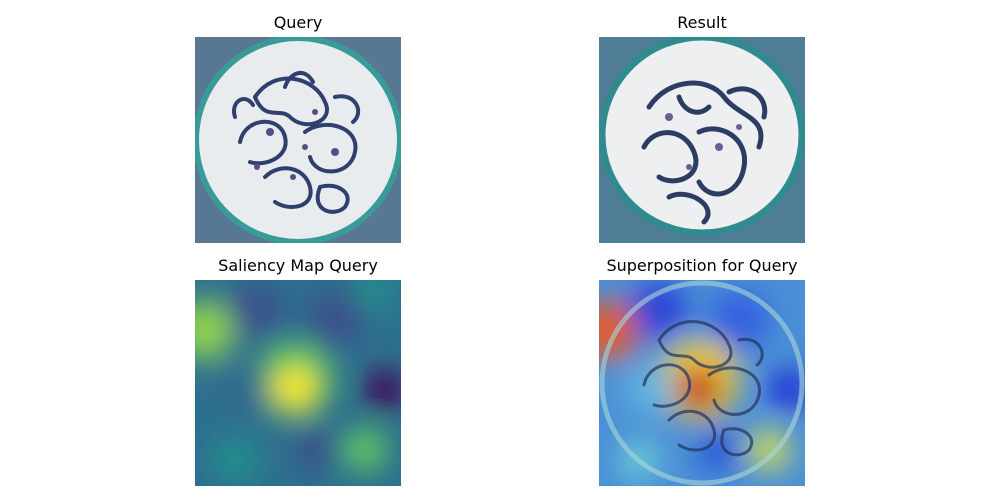  What do you see at coordinates (702, 265) in the screenshot?
I see `superposition-title: Superposition for Query` at bounding box center [702, 265].